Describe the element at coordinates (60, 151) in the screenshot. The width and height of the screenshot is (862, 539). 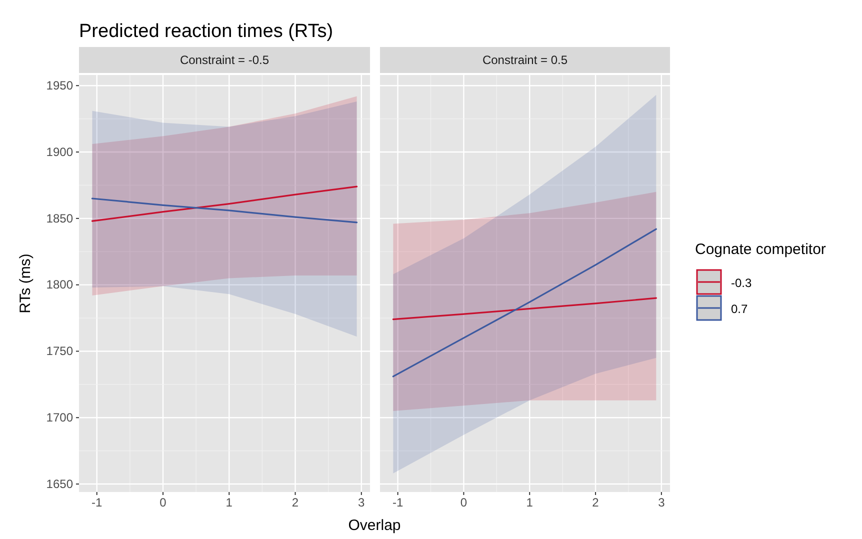
I see `y-tick-label: 1900` at that location.